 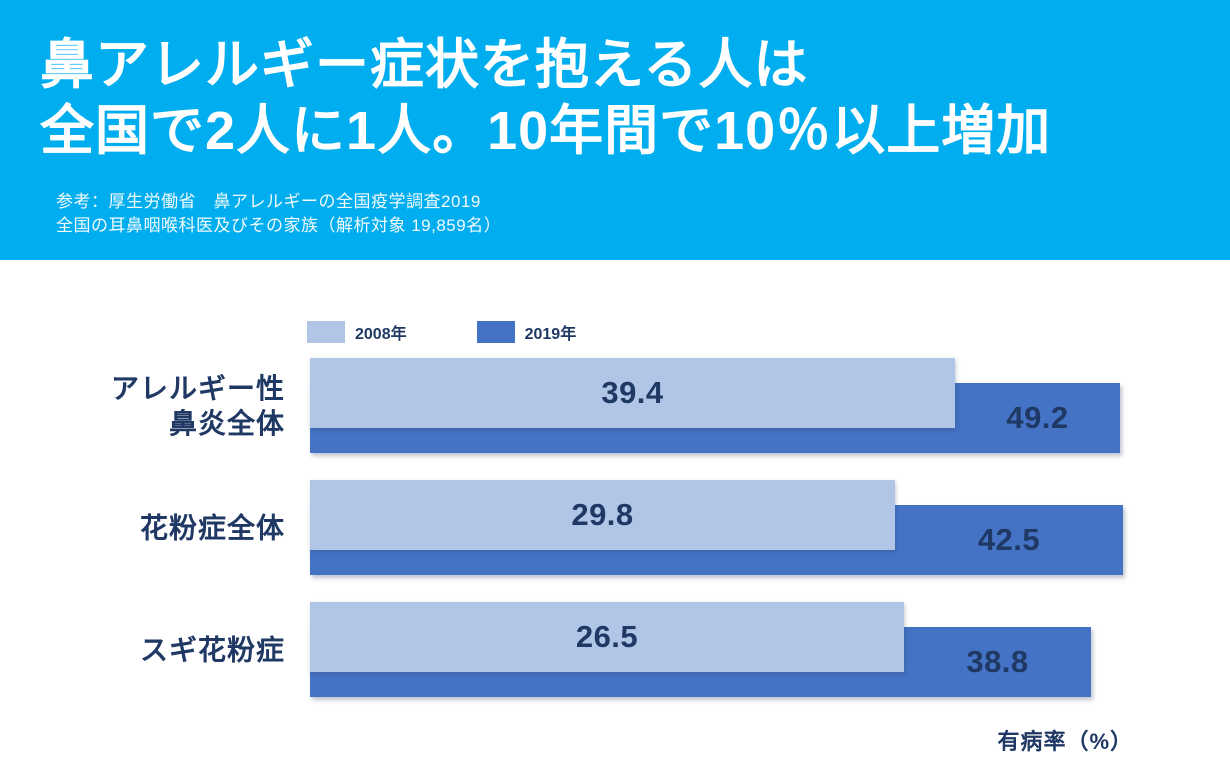 What do you see at coordinates (495, 332) in the screenshot?
I see `legend-swatch-2019` at bounding box center [495, 332].